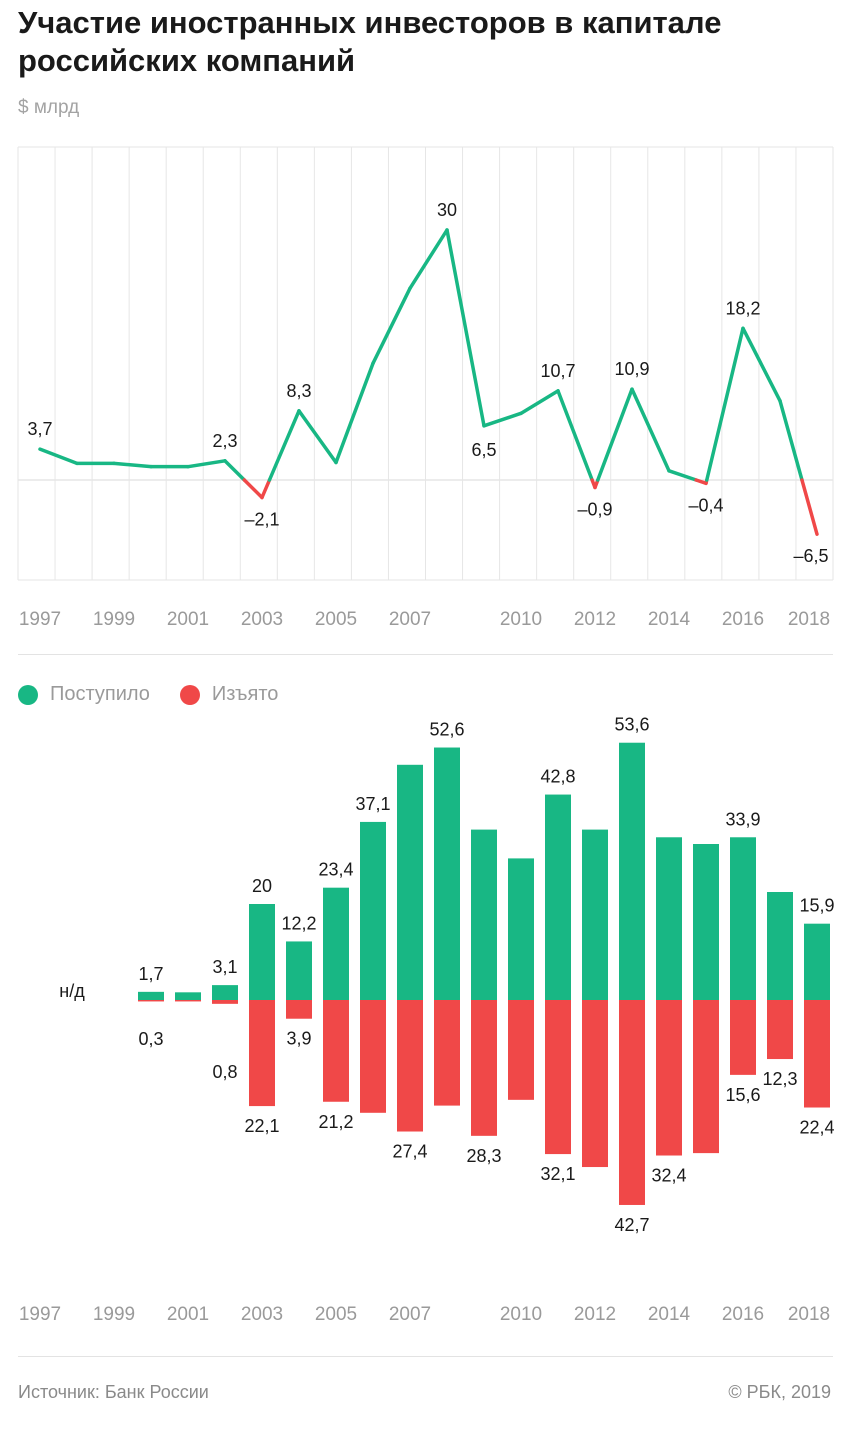  Describe the element at coordinates (631, 1225) in the screenshot. I see `bar-outflow-label: 42,7` at that location.